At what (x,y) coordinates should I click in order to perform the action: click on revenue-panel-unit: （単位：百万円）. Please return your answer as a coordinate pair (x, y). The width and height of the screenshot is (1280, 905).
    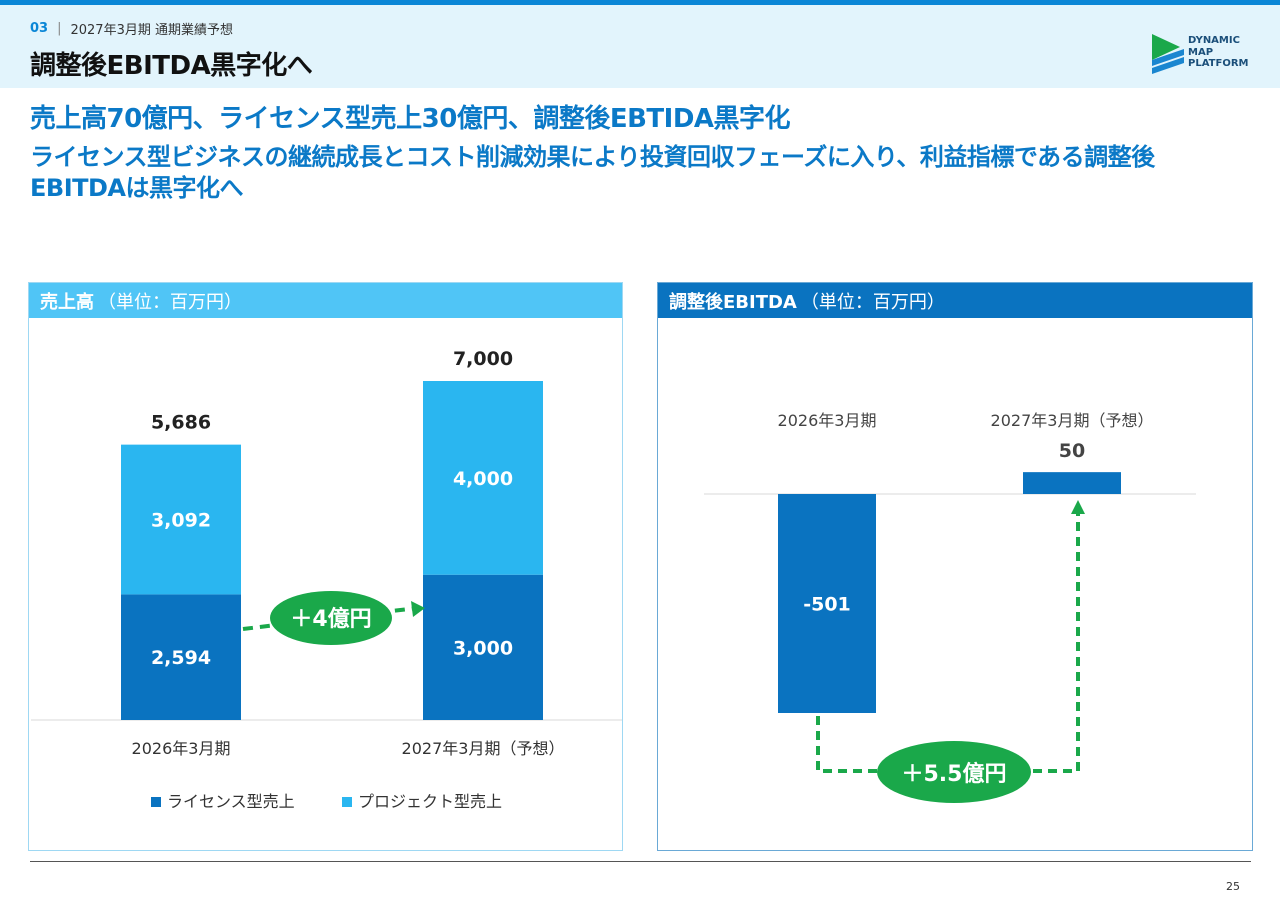
    Looking at the image, I should click on (170, 302).